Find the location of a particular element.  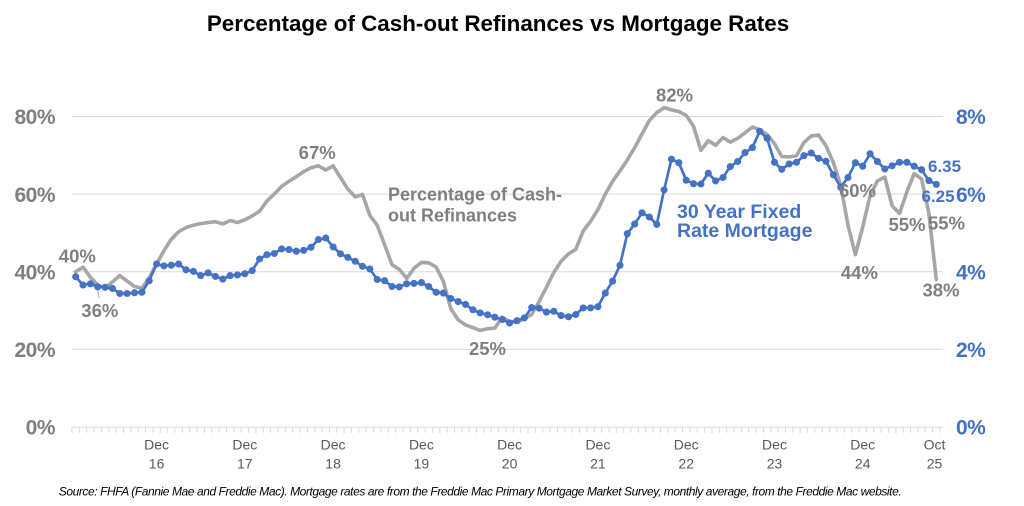

svg-text: 8% is located at coordinates (971, 117).